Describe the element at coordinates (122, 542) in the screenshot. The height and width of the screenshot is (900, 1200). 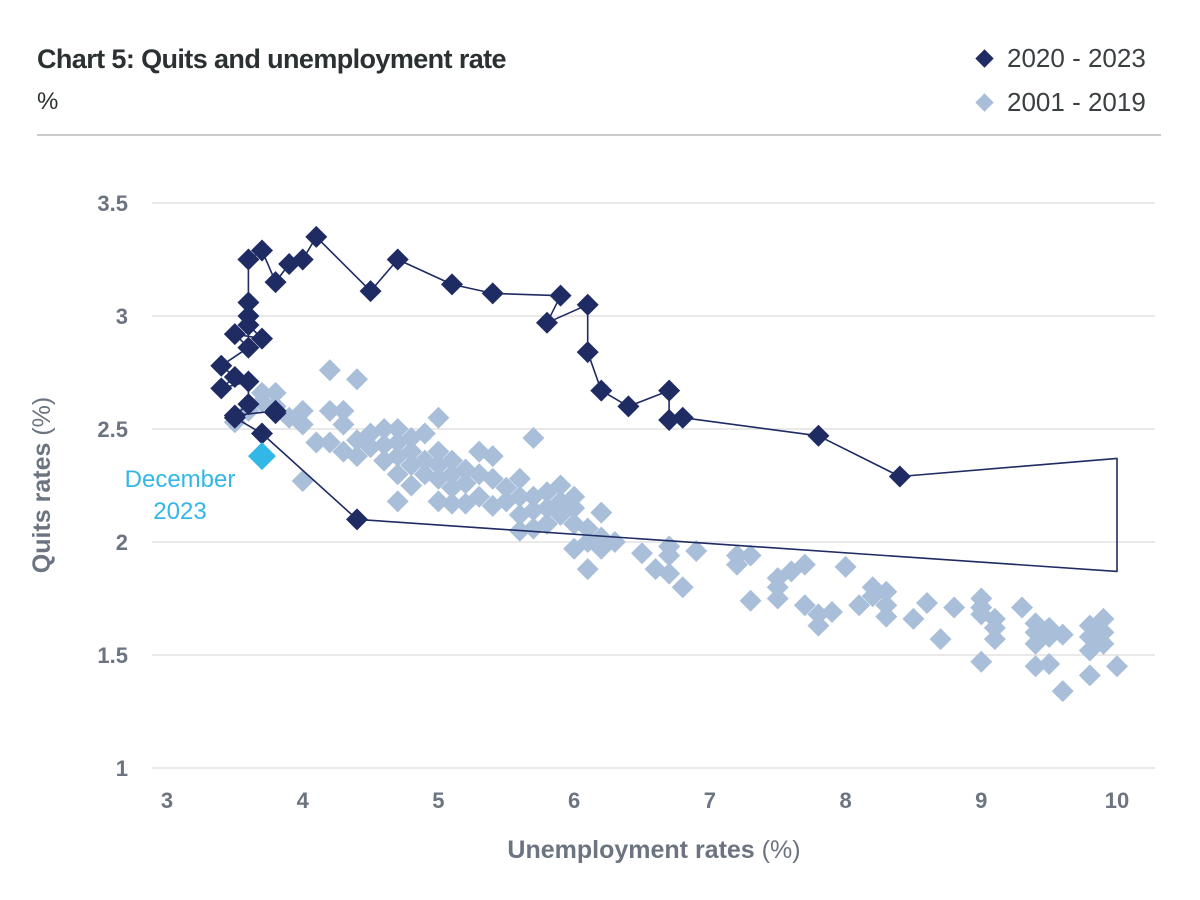
I see `y-tick-label: 2` at that location.